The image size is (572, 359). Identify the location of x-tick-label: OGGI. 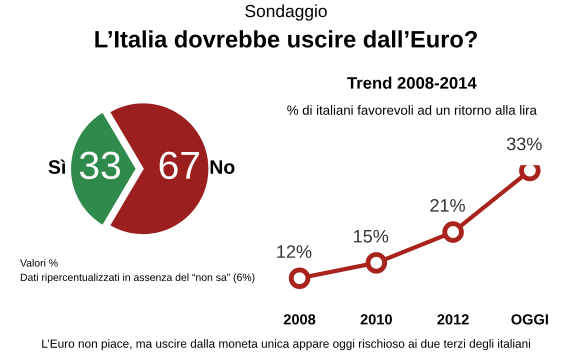
(529, 319).